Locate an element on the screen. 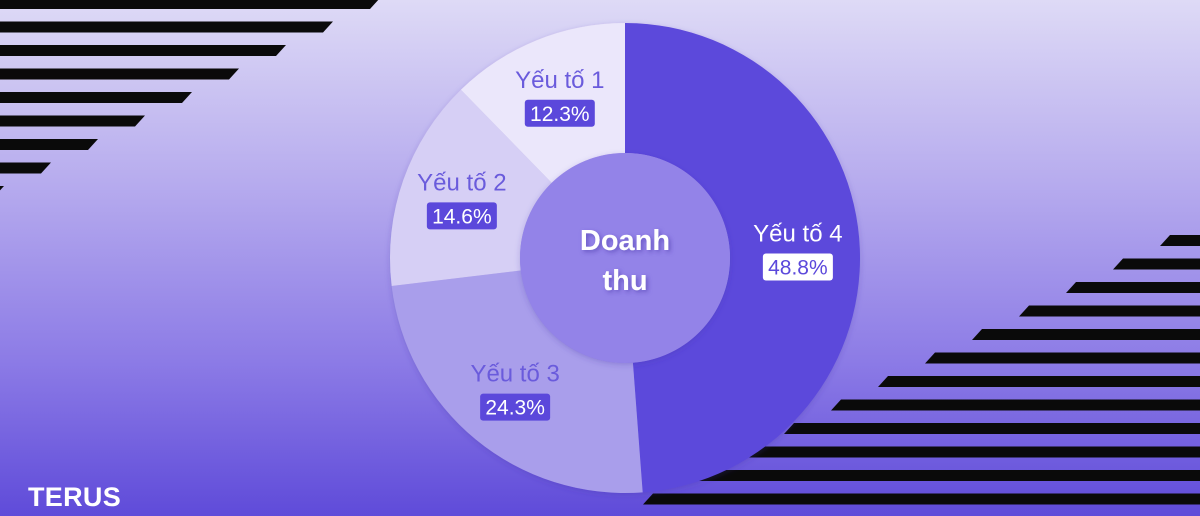 The image size is (1200, 516). slice-label: Yếu tố 4 is located at coordinates (797, 233).